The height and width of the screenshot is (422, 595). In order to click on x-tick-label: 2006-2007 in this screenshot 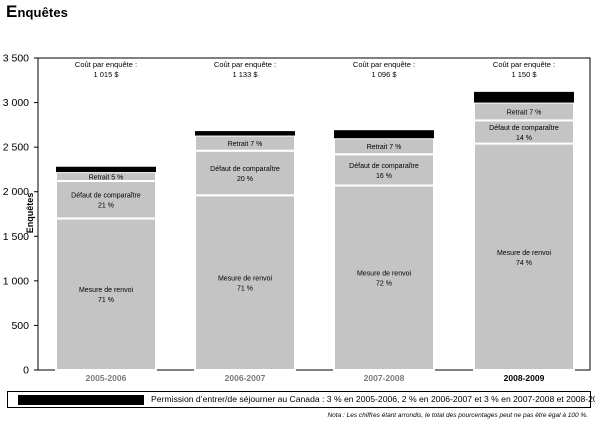, I will do `click(245, 378)`.